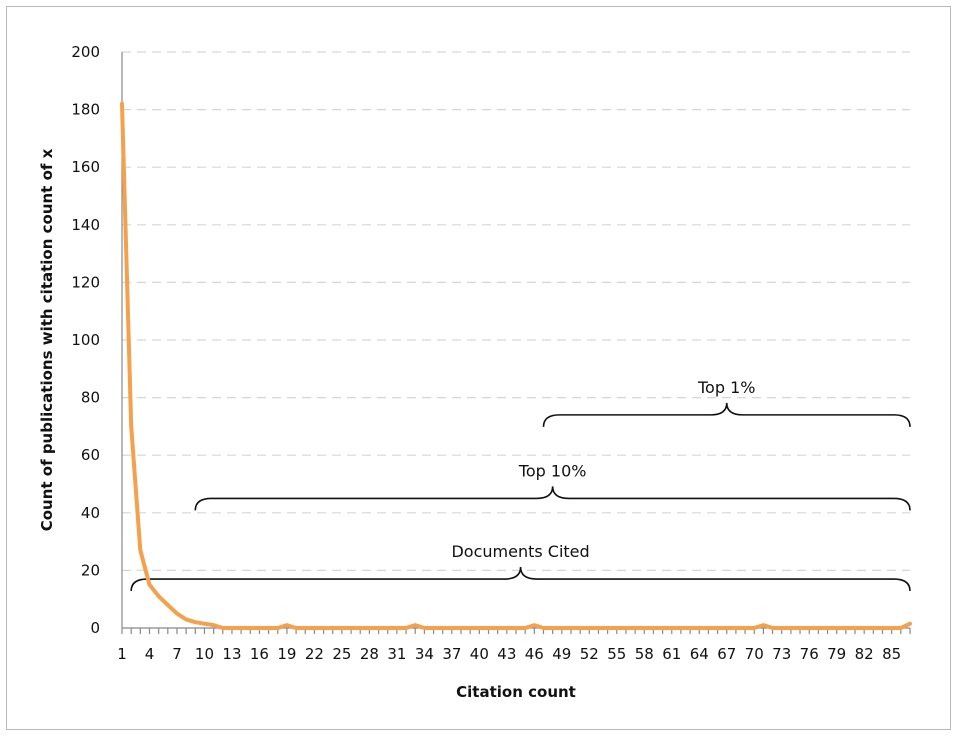 This screenshot has width=959, height=737. What do you see at coordinates (231, 654) in the screenshot?
I see `x-tick-label: 13` at bounding box center [231, 654].